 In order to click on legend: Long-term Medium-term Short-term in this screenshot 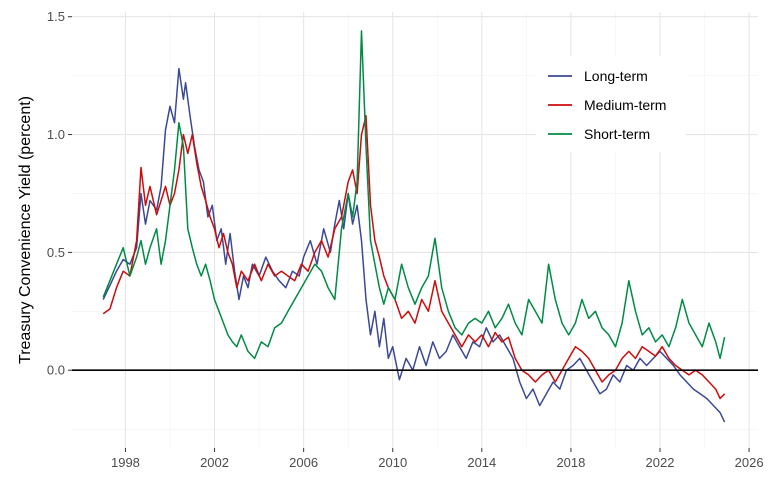, I will do `click(611, 104)`.